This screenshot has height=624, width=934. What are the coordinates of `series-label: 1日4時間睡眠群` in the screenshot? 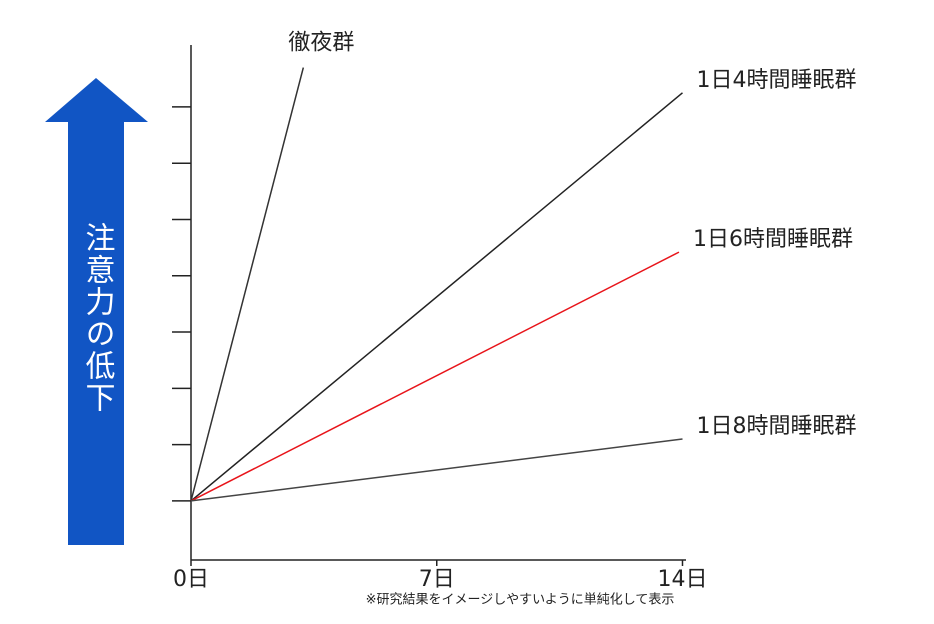 It's located at (776, 80).